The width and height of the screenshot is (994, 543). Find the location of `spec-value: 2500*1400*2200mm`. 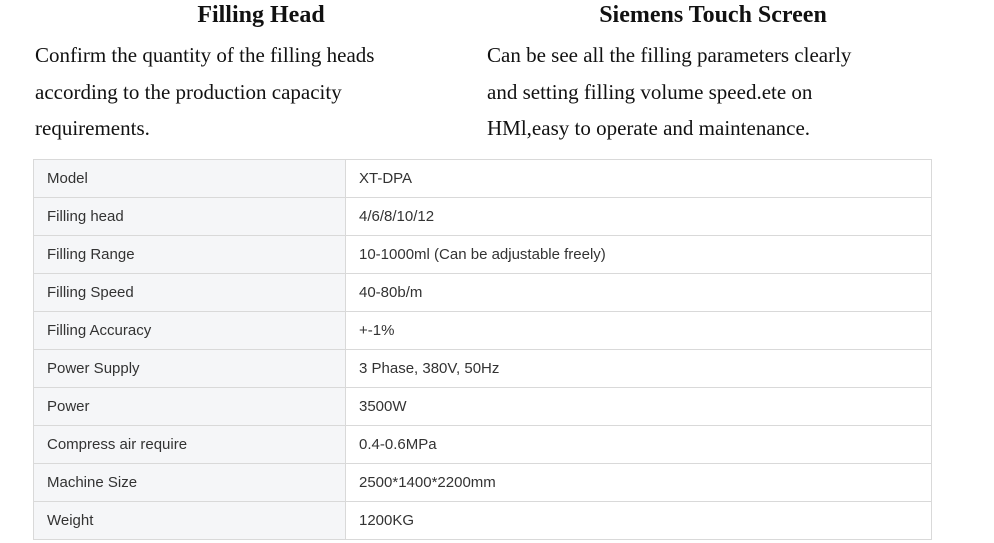

spec-value: 2500*1400*2200mm is located at coordinates (638, 482).